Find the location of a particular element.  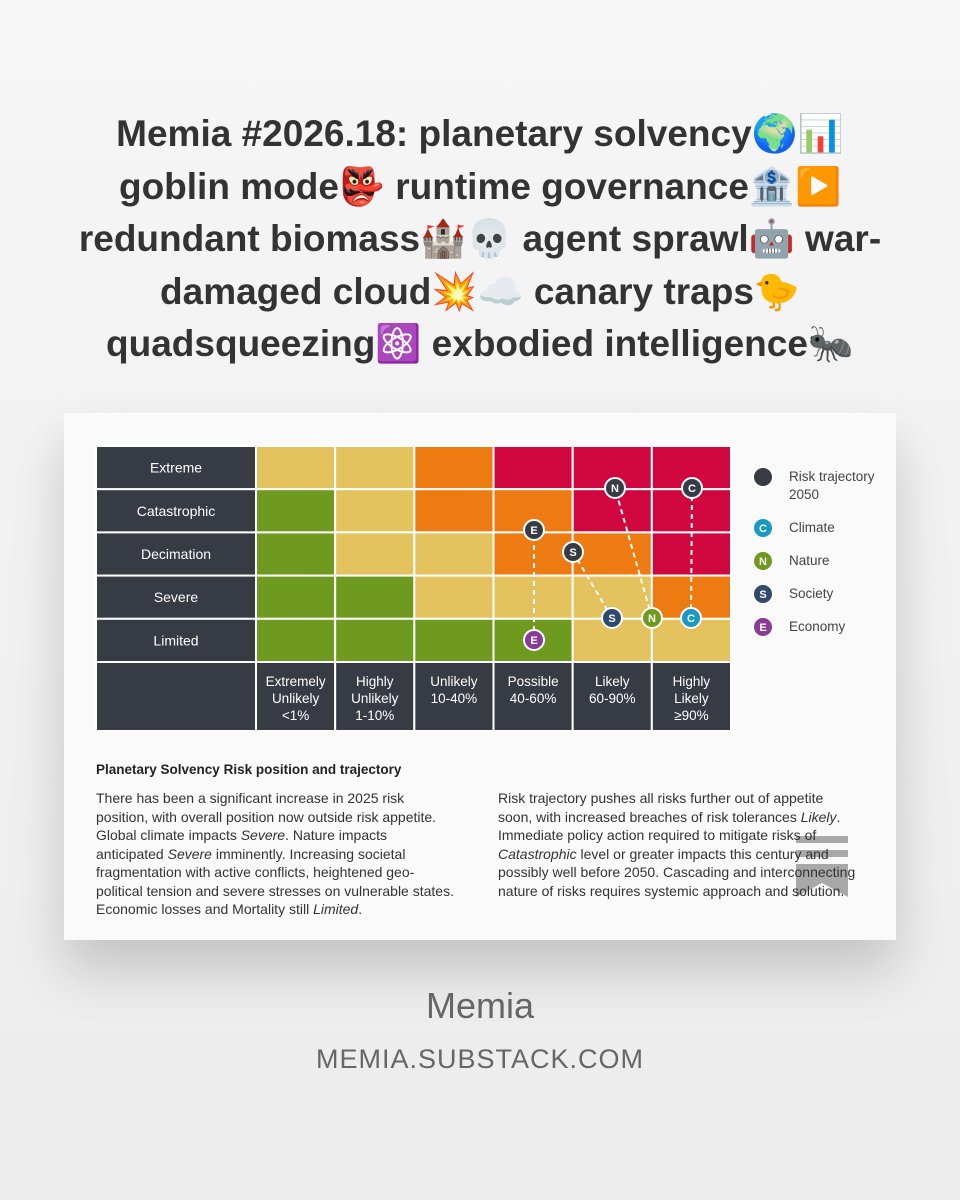

trajectory-marker-letter: C is located at coordinates (692, 489).